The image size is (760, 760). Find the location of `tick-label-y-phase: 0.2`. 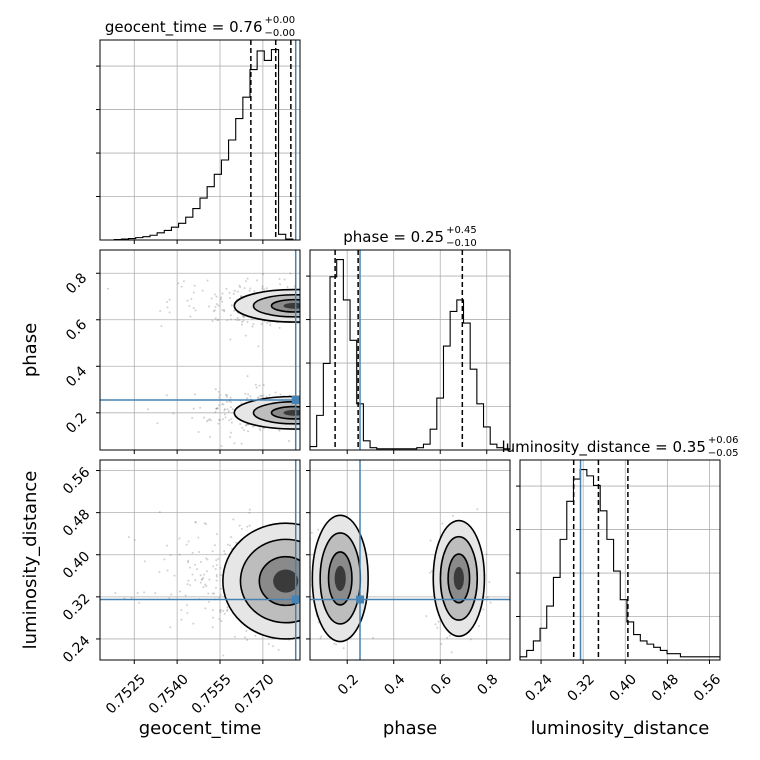

tick-label-y-phase: 0.2 is located at coordinates (76, 423).